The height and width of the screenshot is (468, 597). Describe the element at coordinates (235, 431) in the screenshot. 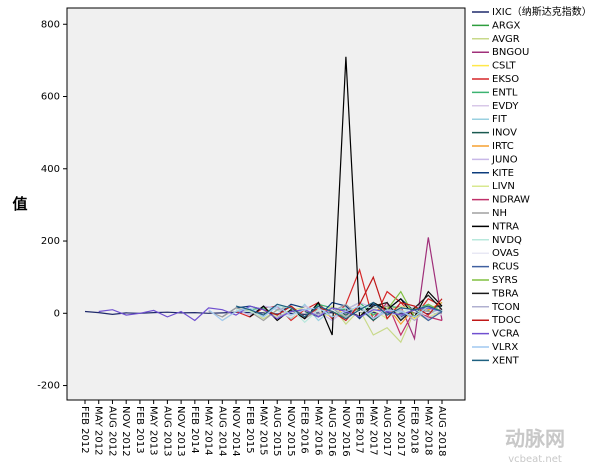

I see `x-tick-label: NOV 2014` at that location.